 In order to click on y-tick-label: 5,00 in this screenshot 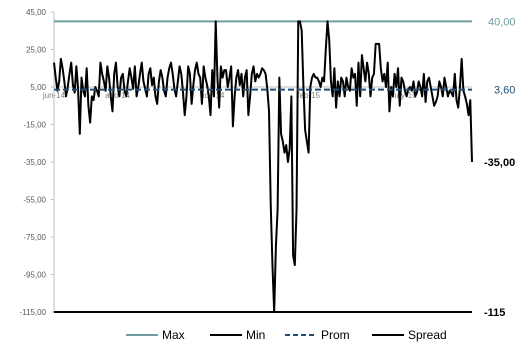, I will do `click(38, 87)`.